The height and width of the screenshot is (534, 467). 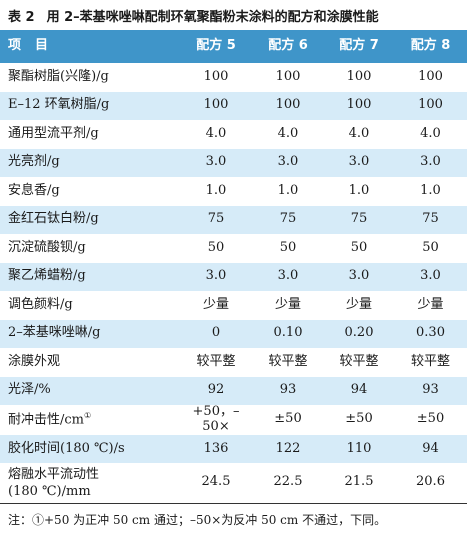 I want to click on table-row: 沉淀硫酸钡/g 50 50 50 50, so click(x=233, y=248).